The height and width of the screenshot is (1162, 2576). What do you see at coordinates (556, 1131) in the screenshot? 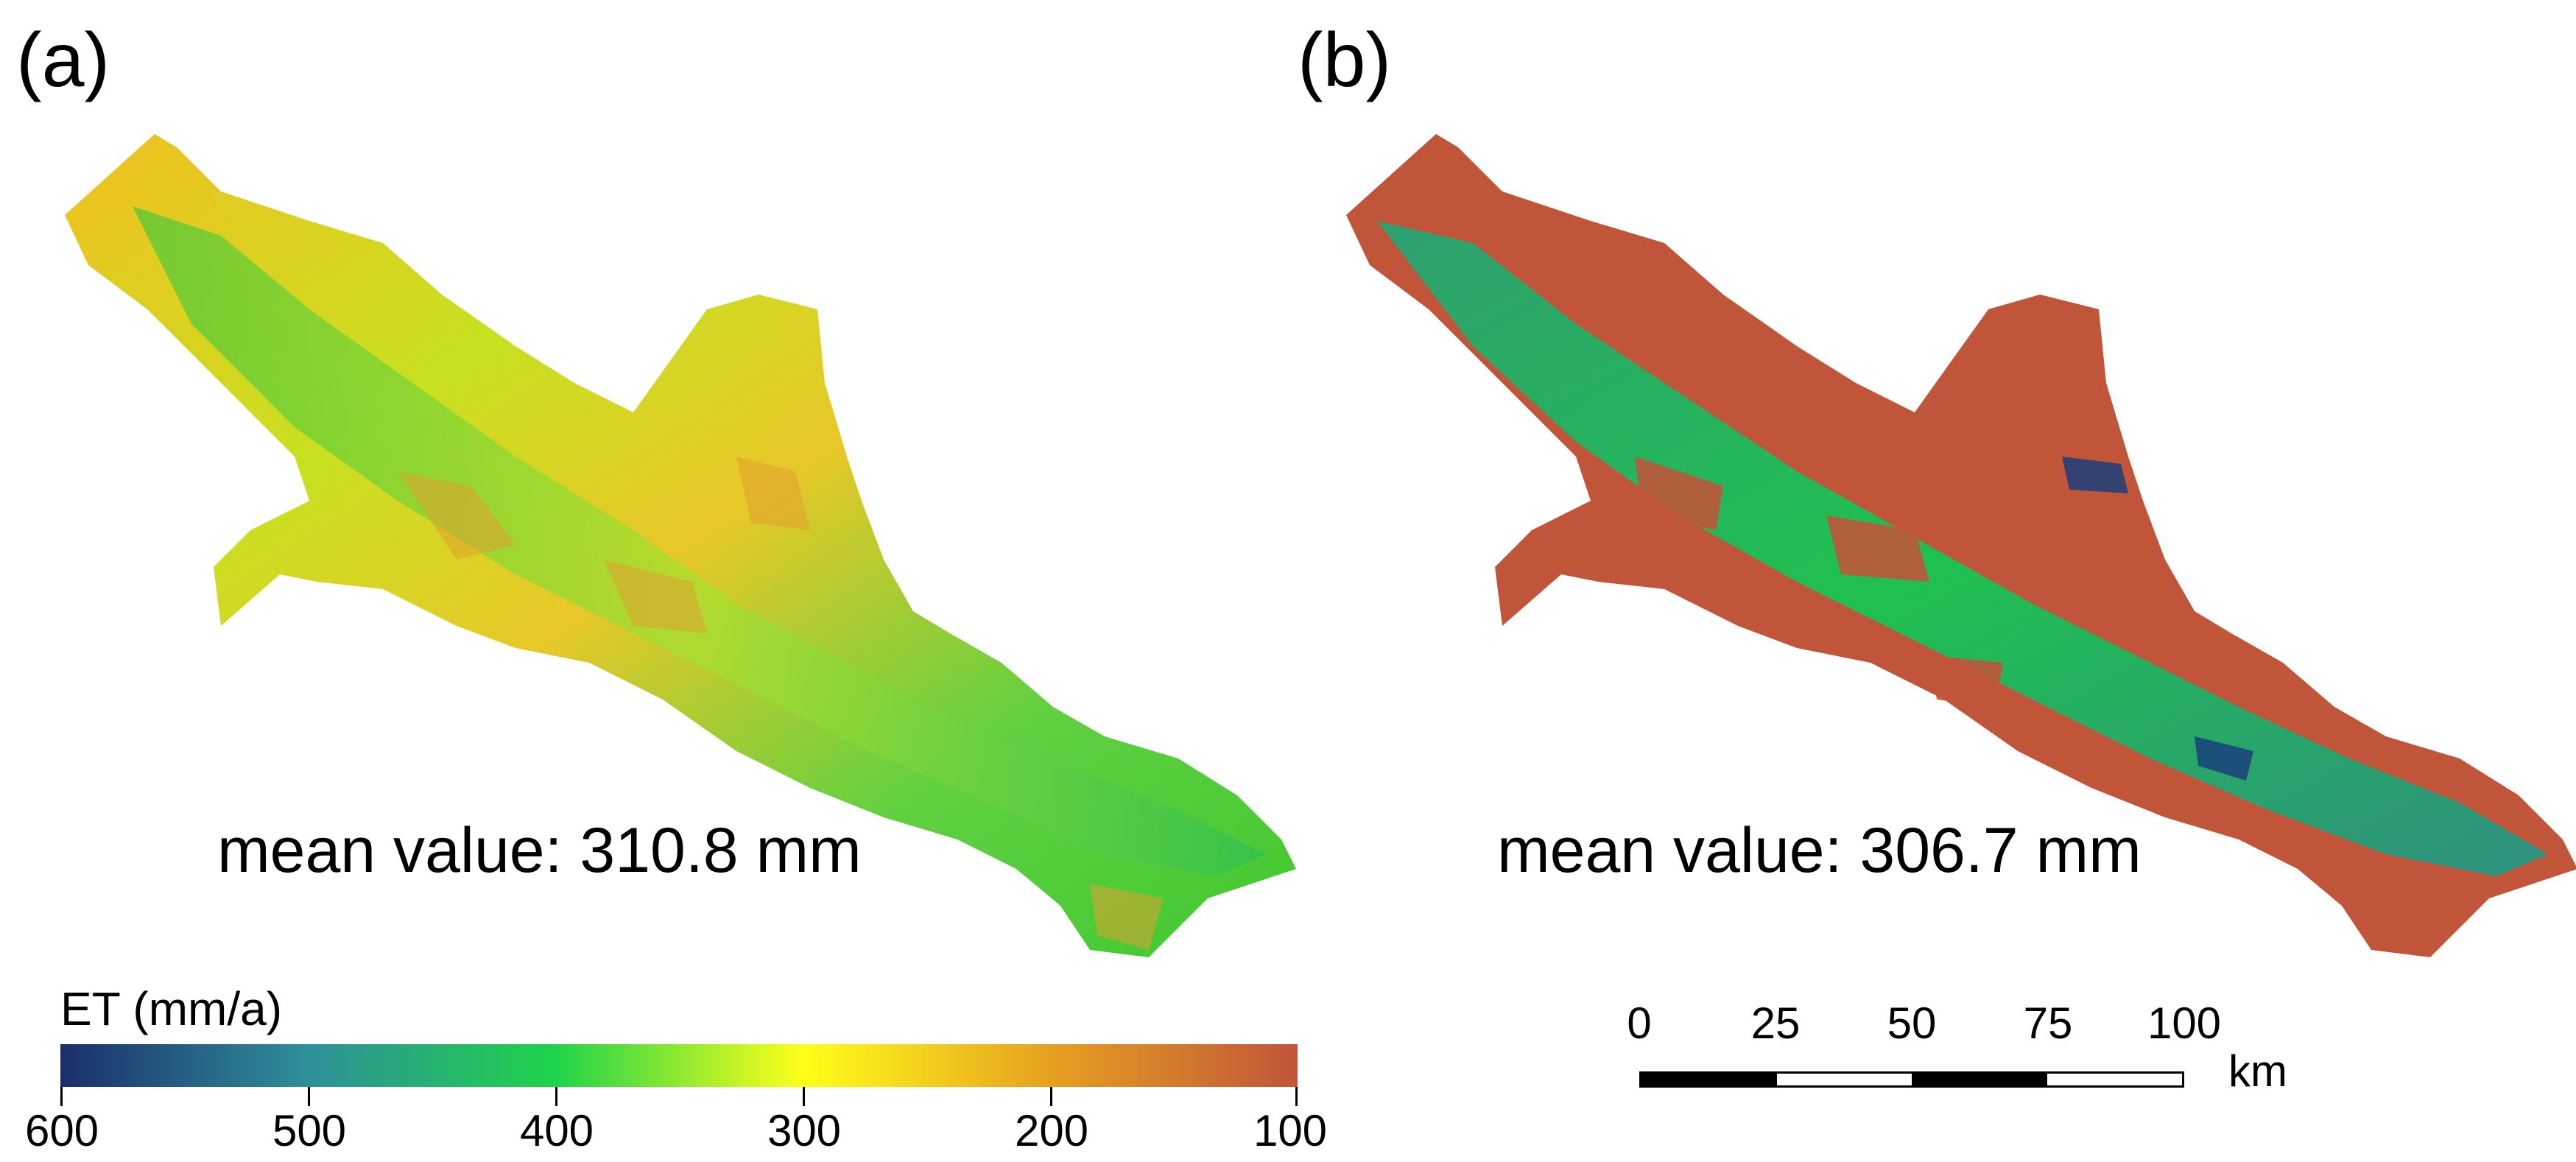
I see `color-bar-label: 400` at bounding box center [556, 1131].